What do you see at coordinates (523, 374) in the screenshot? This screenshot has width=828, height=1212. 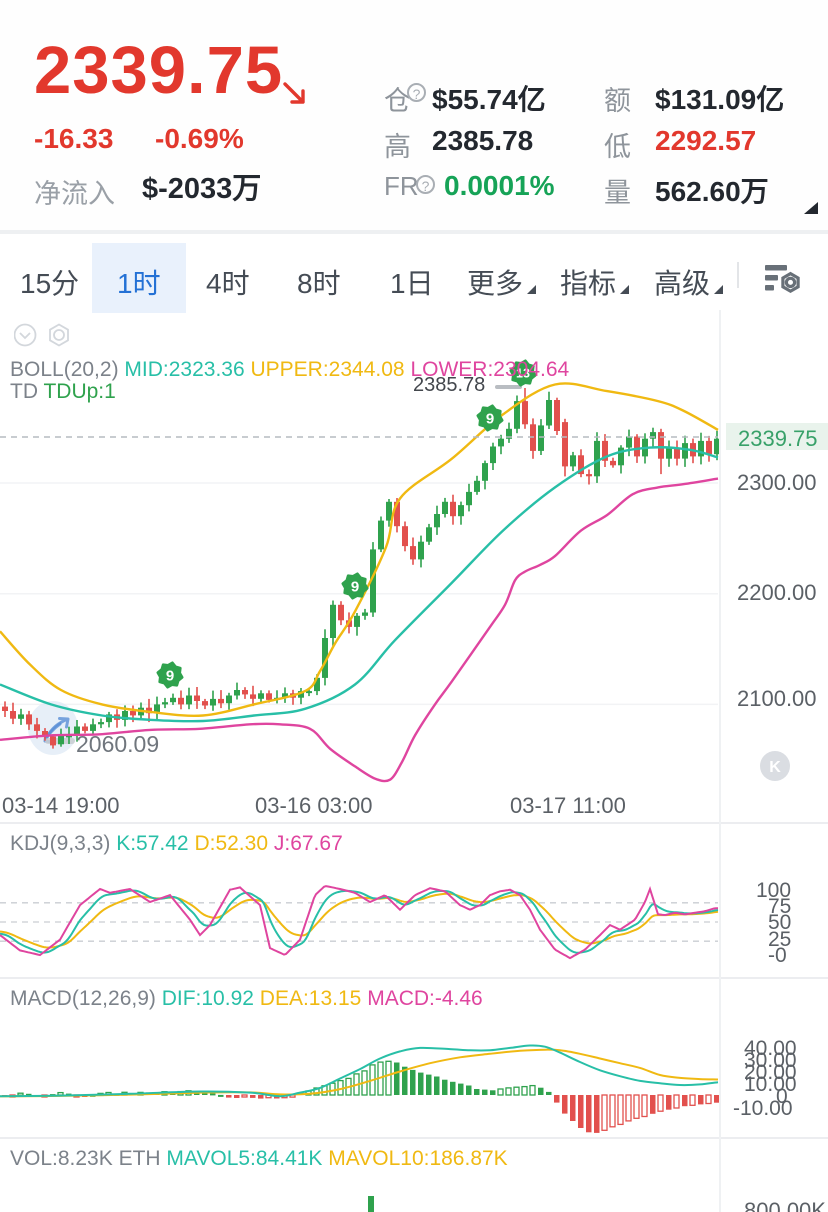 I see `svg-text: 13` at bounding box center [523, 374].